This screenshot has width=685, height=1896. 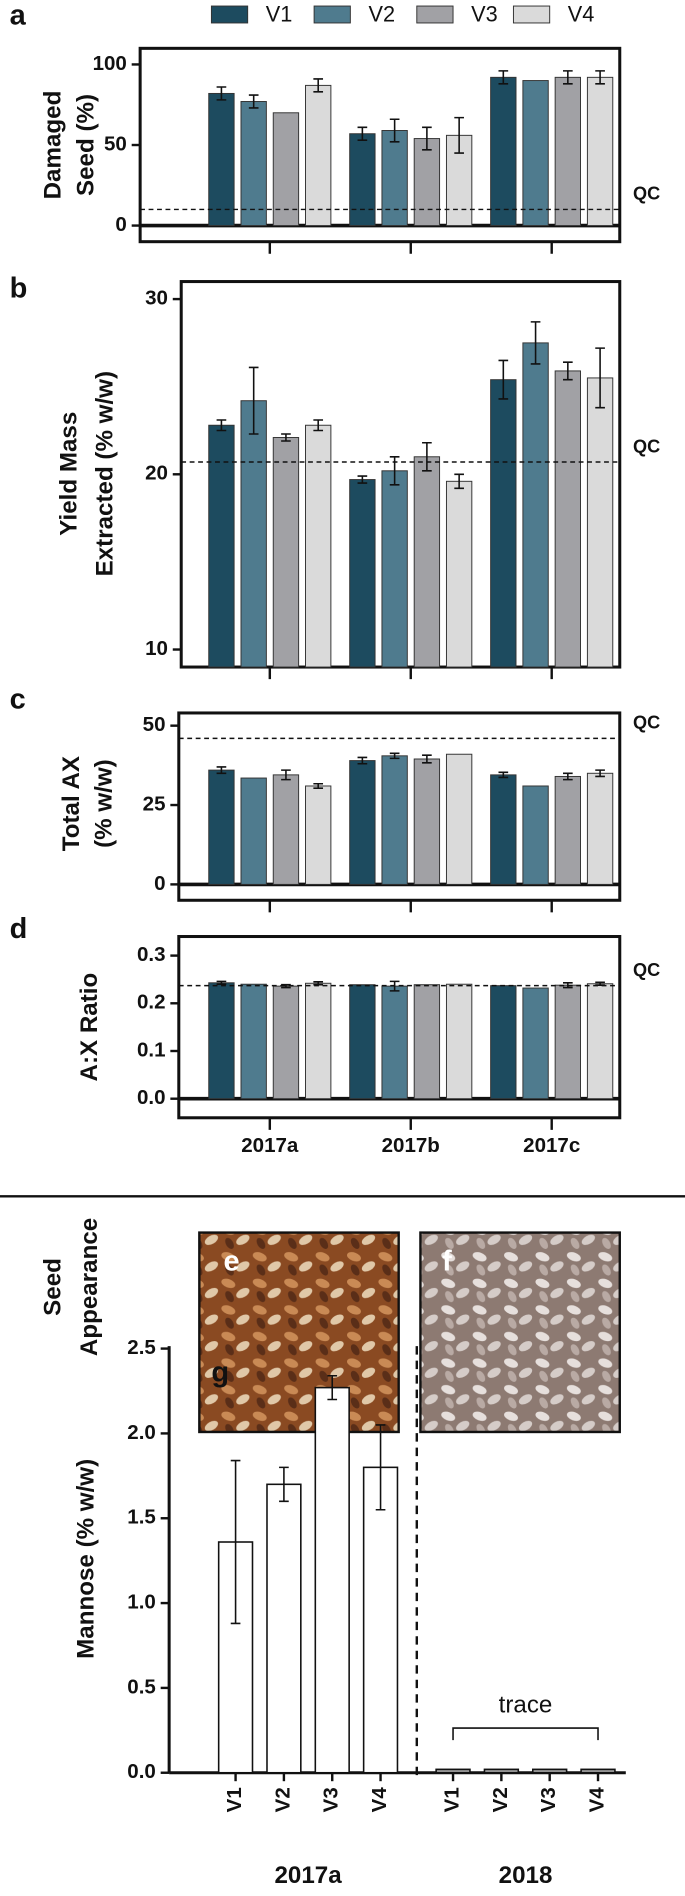 What do you see at coordinates (151, 1049) in the screenshot?
I see `y-tick-label: 0.1` at bounding box center [151, 1049].